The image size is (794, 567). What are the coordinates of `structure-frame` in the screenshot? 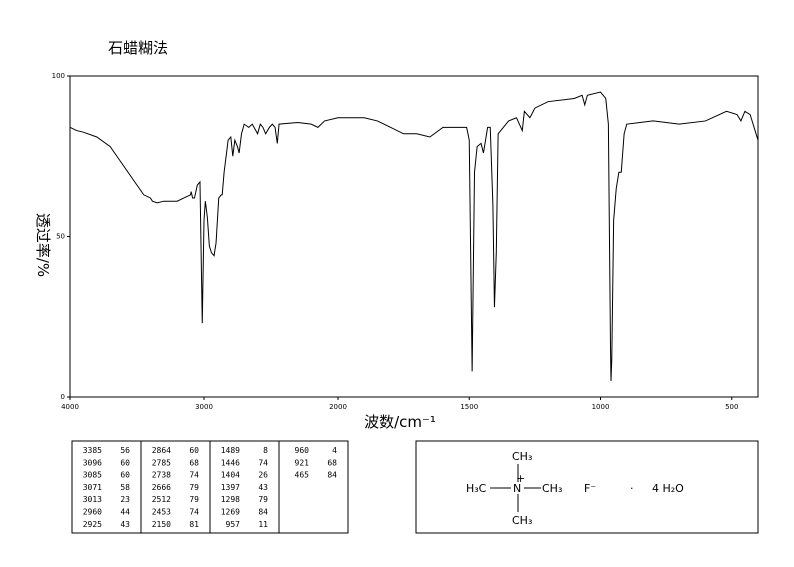 It's located at (587, 487).